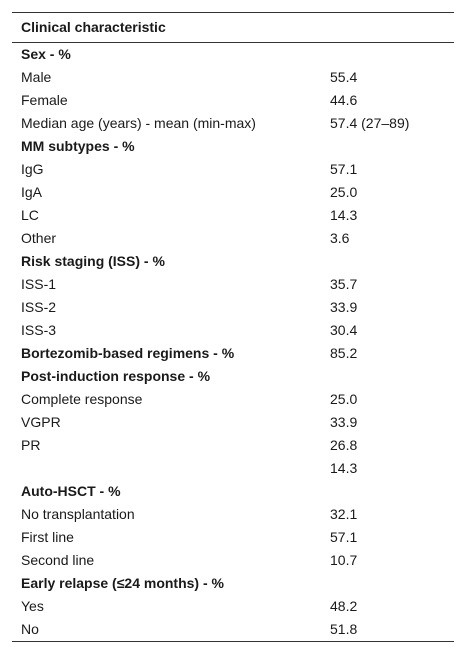  What do you see at coordinates (233, 376) in the screenshot?
I see `group-row: Post-induction response - %` at bounding box center [233, 376].